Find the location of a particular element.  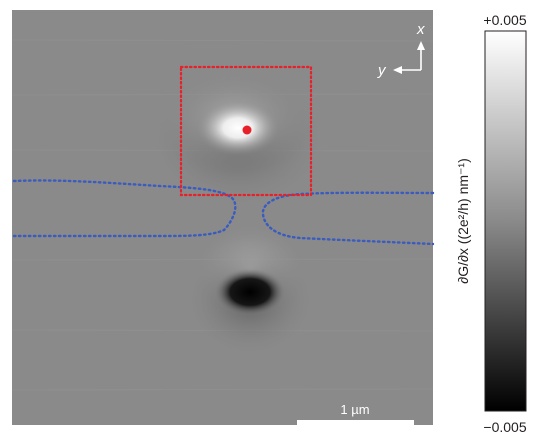

axis-x-label: x is located at coordinates (420, 29).